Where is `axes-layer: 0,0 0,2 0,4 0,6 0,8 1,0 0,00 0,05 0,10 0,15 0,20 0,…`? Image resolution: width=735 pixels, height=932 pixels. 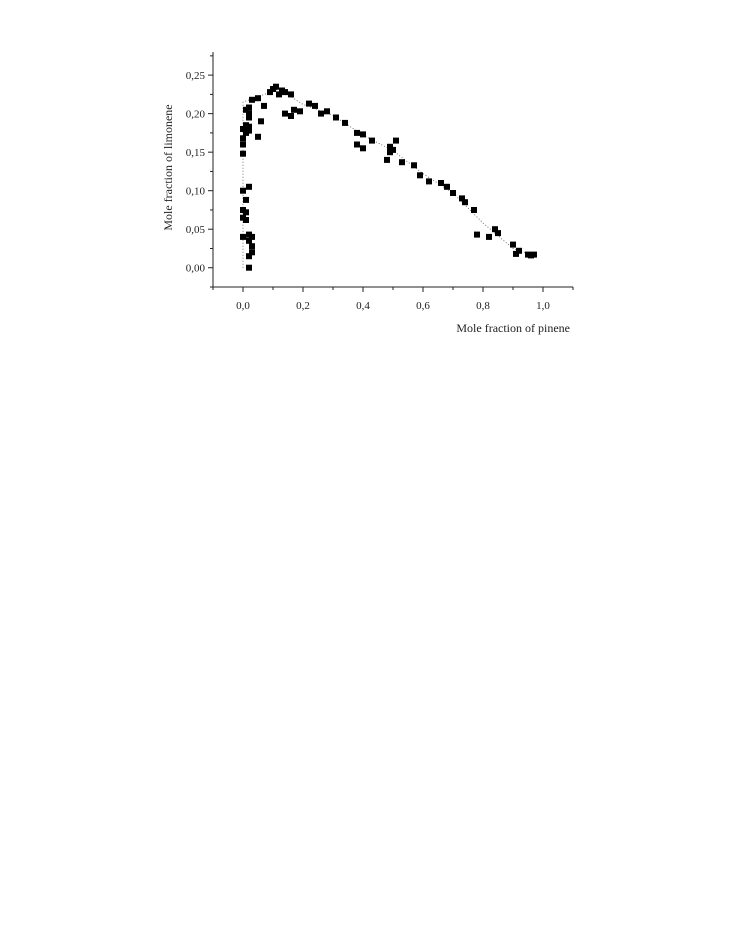
axes-layer: 0,0 0,2 0,4 0,6 0,8 1,0 0,00 0,05 0,10 0,15 0,20 0,… is located at coordinates (380, 182).